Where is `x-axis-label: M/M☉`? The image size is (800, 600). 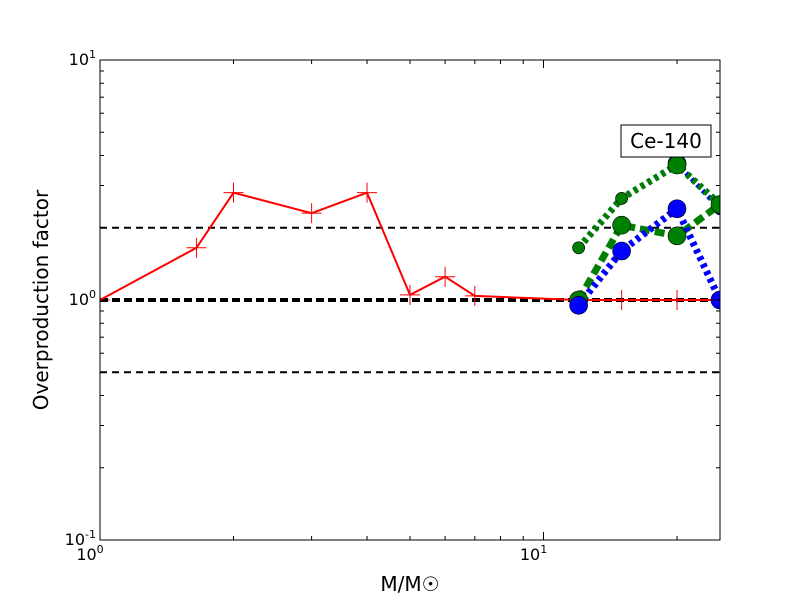 x-axis-label: M/M☉ is located at coordinates (409, 584).